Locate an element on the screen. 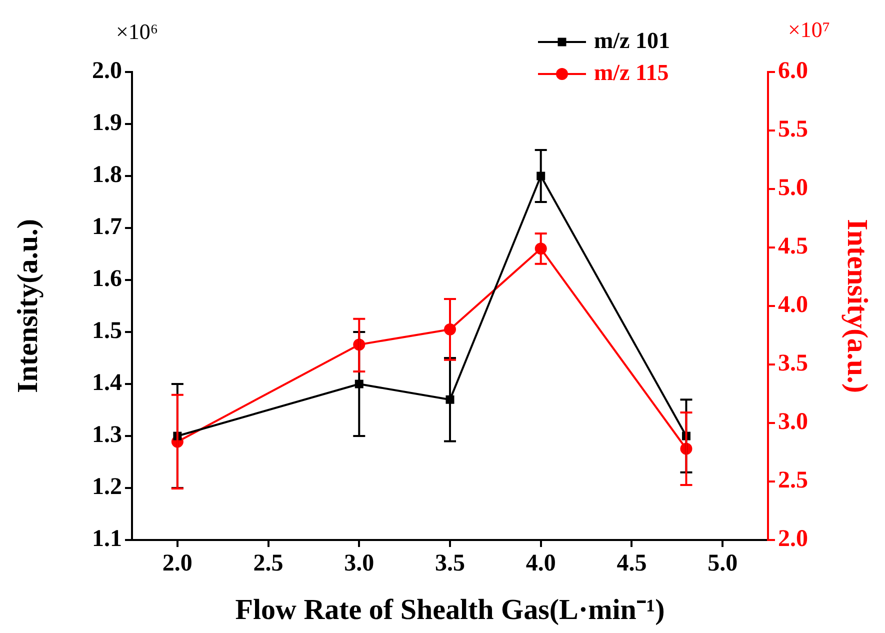 Image resolution: width=885 pixels, height=633 pixels. y-tick-label: 1.7 is located at coordinates (107, 227).